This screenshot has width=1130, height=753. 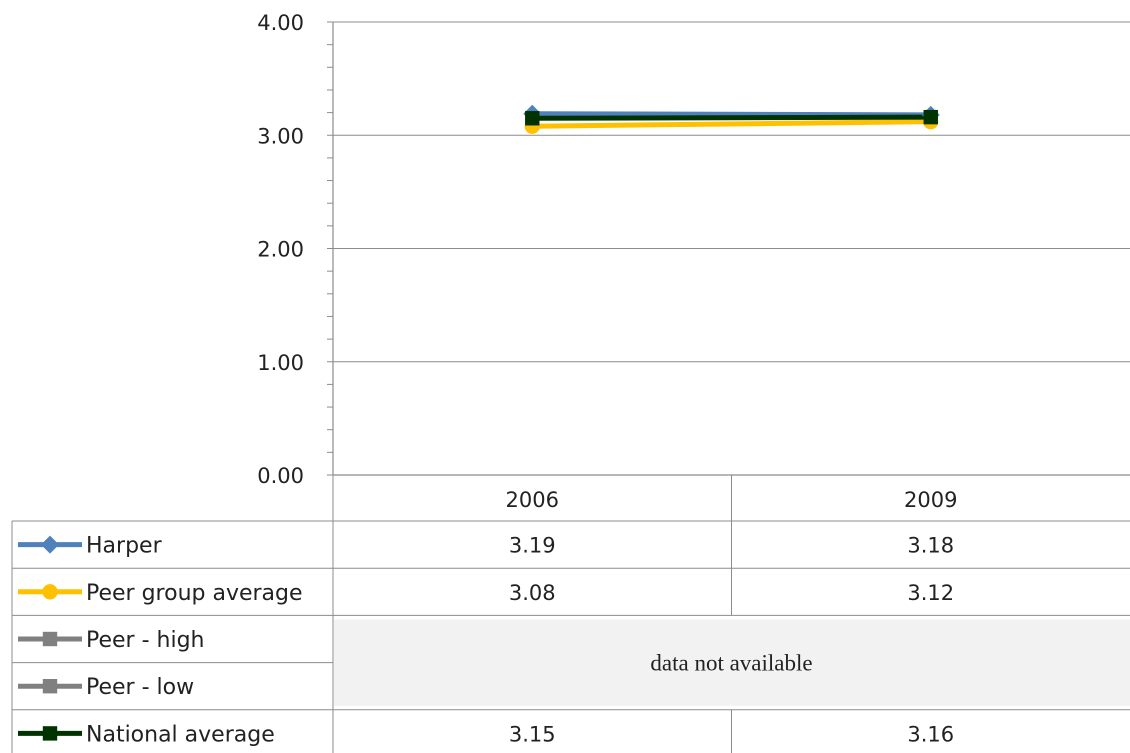 I want to click on series-markers, so click(x=731, y=119).